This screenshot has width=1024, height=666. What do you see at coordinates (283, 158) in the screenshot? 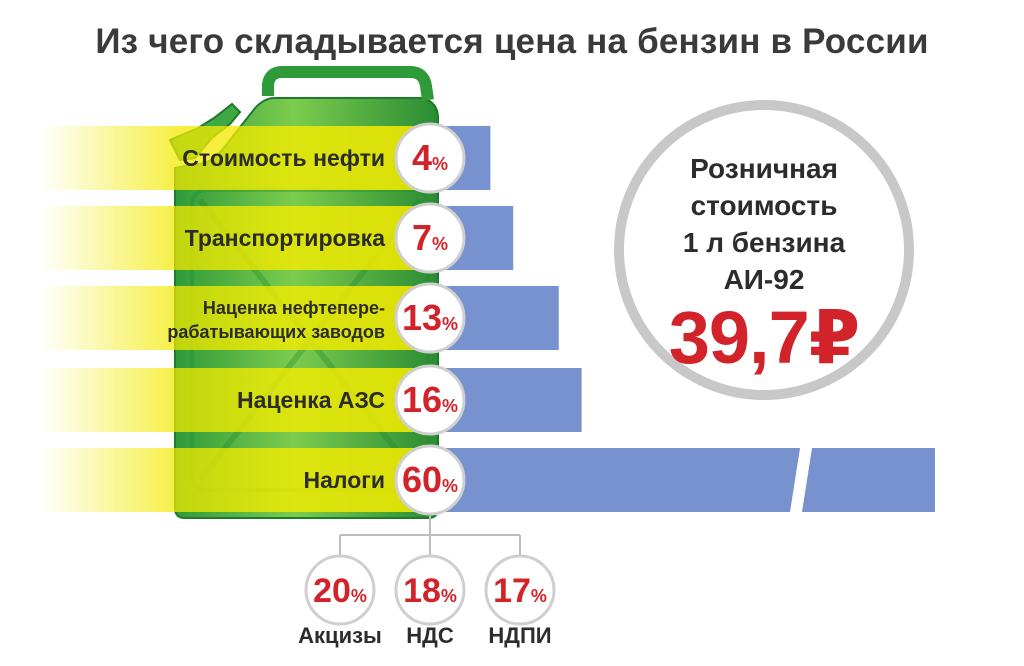
I see `row-label: Стоимость нефти` at bounding box center [283, 158].